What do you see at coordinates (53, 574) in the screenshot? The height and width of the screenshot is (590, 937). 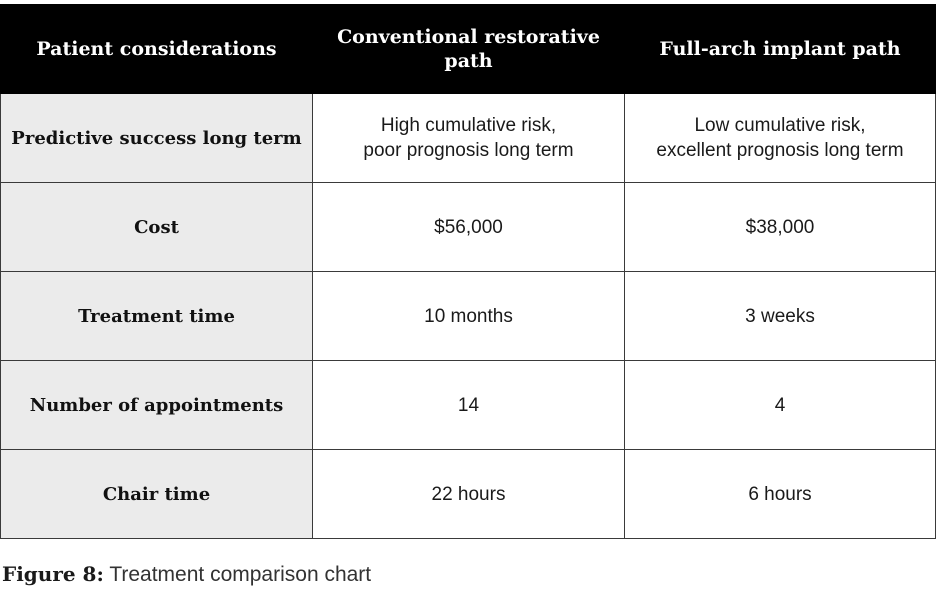 I see `figure-caption-lead: Figure 8:` at bounding box center [53, 574].